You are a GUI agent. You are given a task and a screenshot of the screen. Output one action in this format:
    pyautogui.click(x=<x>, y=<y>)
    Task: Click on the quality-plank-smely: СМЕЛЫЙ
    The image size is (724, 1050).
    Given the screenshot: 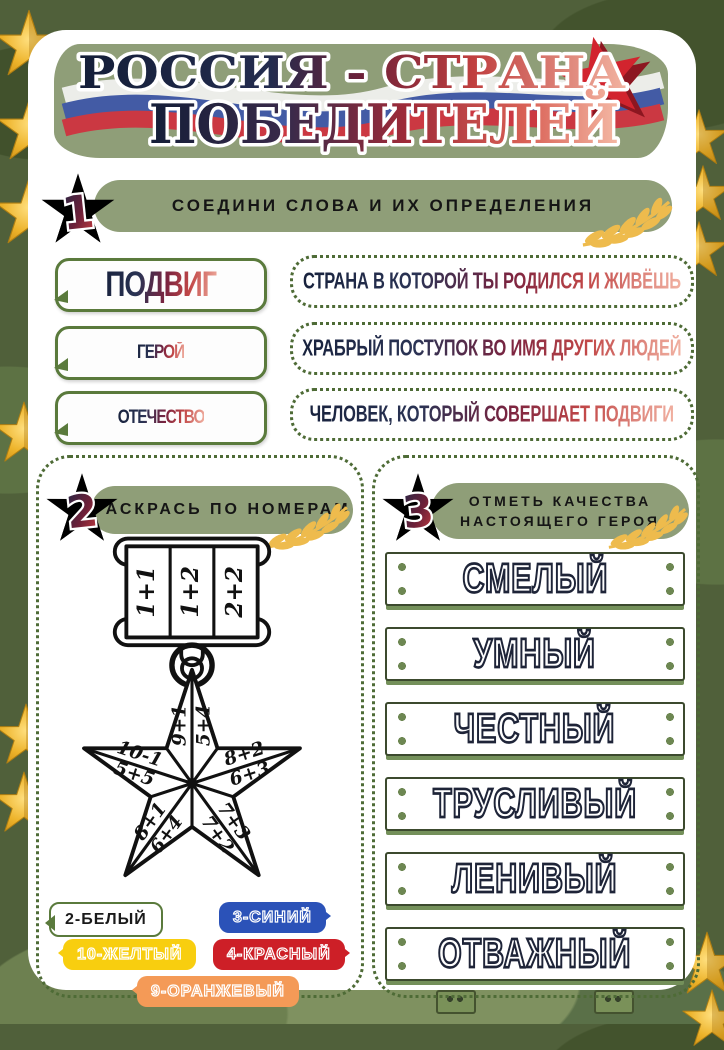 What is the action you would take?
    pyautogui.click(x=535, y=572)
    